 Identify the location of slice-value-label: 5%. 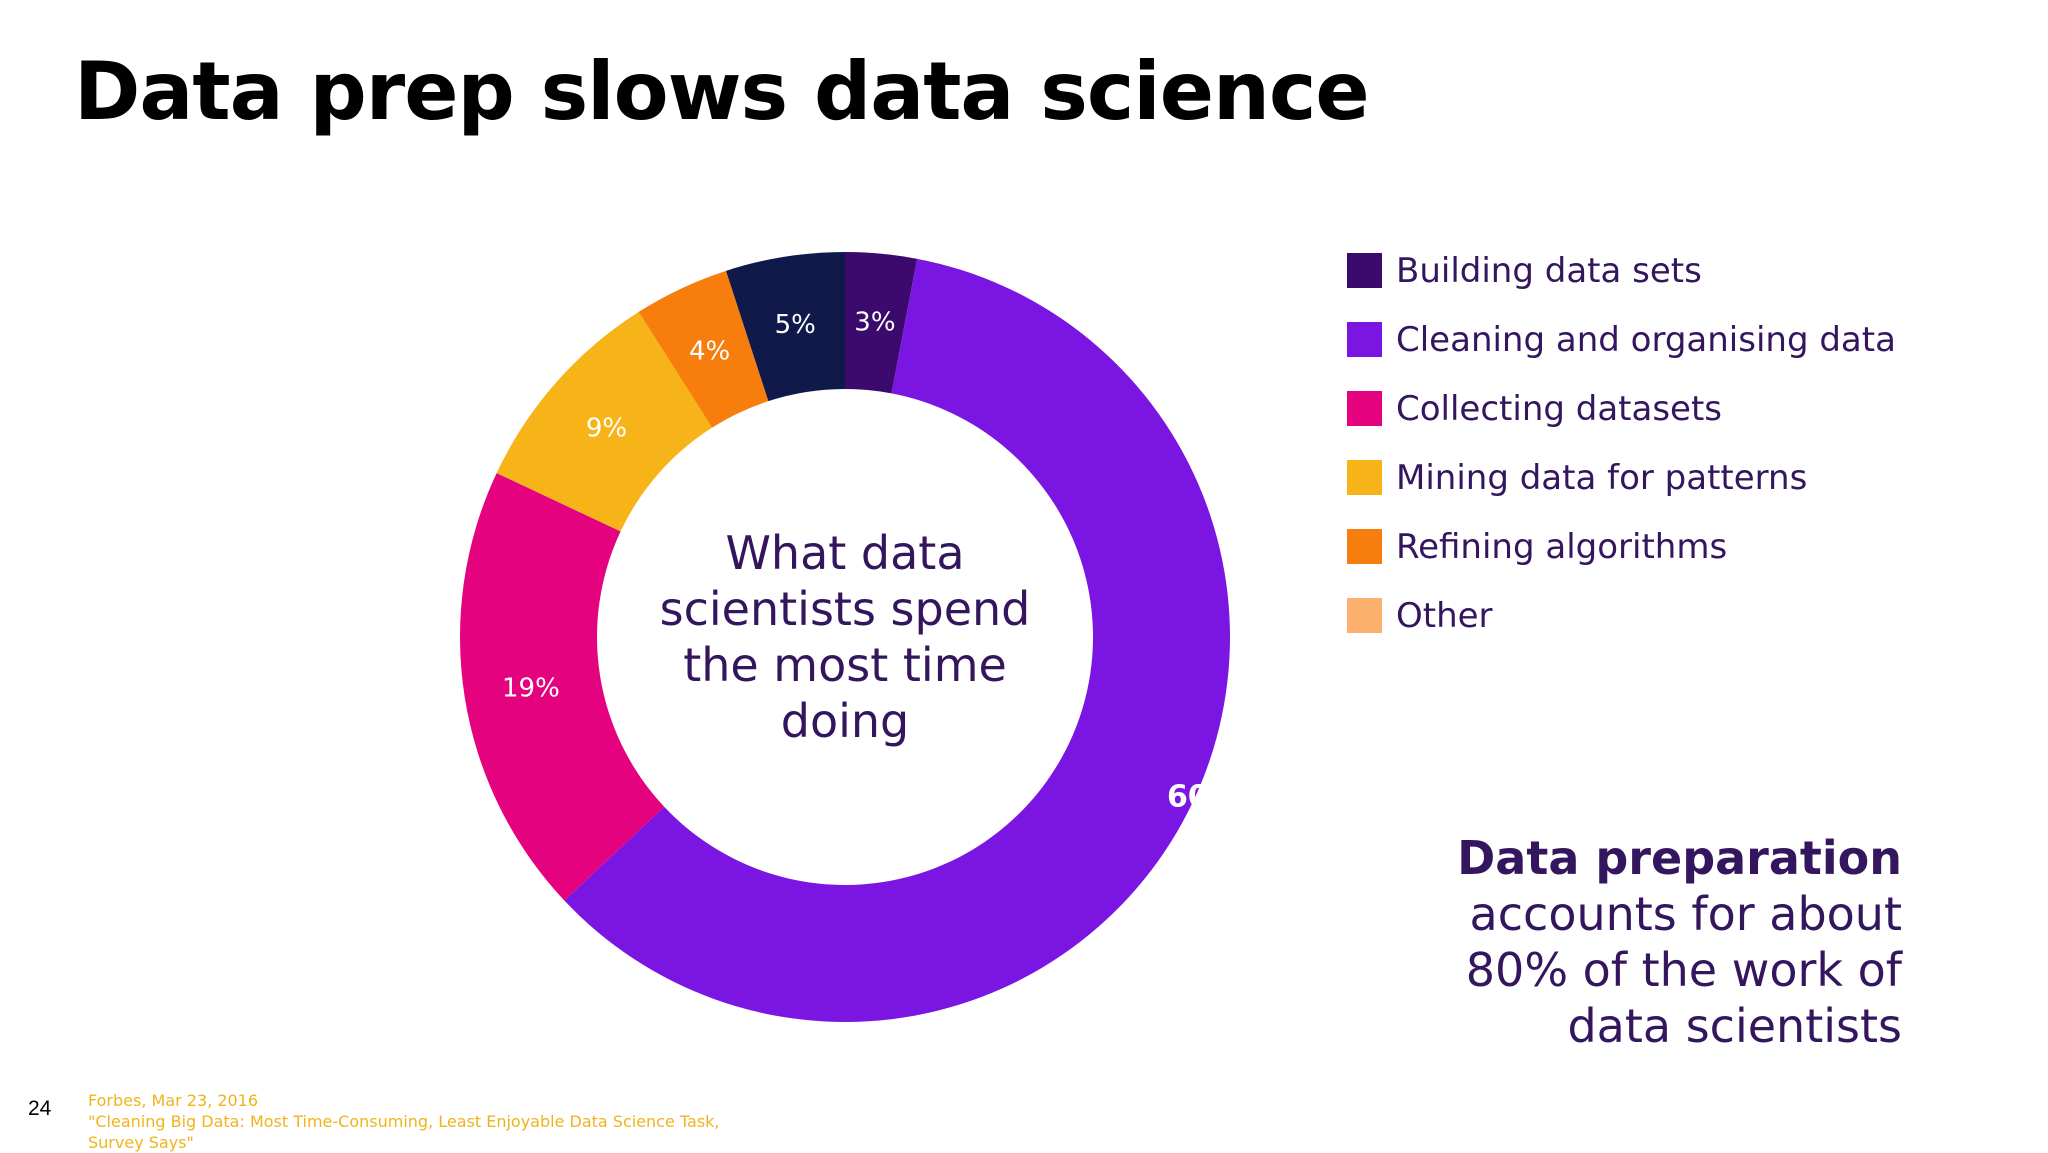
(795, 325).